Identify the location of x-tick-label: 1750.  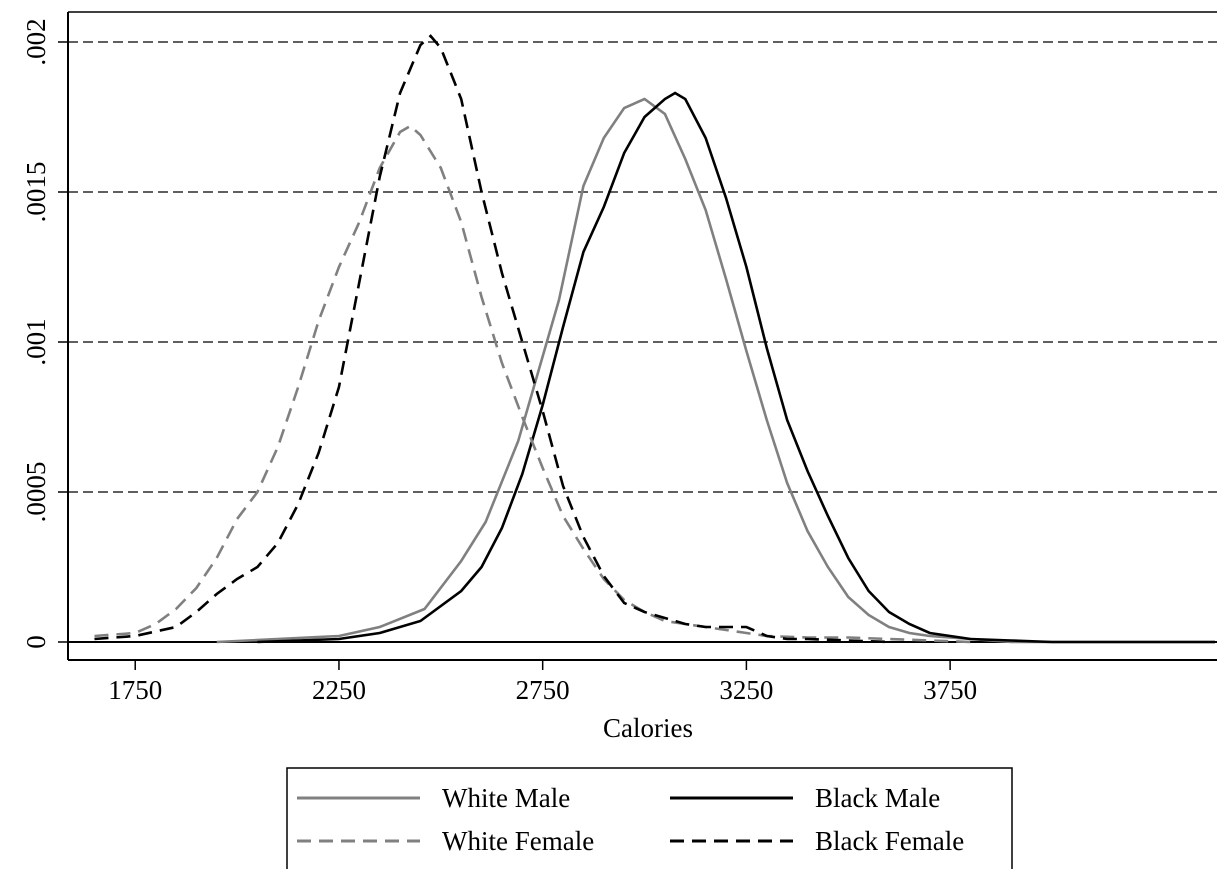
(135, 690).